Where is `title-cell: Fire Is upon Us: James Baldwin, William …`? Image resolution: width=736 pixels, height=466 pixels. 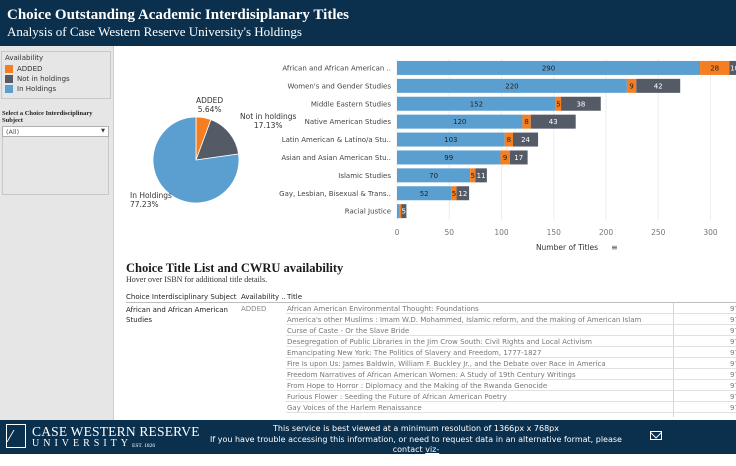 title-cell: Fire Is upon Us: James Baldwin, William … is located at coordinates (446, 364).